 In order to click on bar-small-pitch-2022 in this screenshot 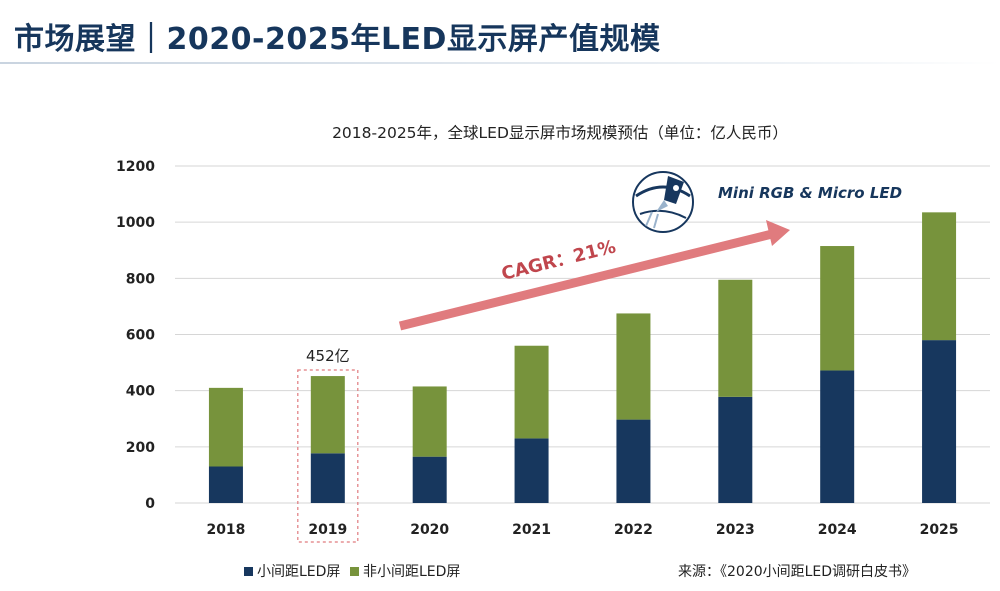, I will do `click(633, 461)`.